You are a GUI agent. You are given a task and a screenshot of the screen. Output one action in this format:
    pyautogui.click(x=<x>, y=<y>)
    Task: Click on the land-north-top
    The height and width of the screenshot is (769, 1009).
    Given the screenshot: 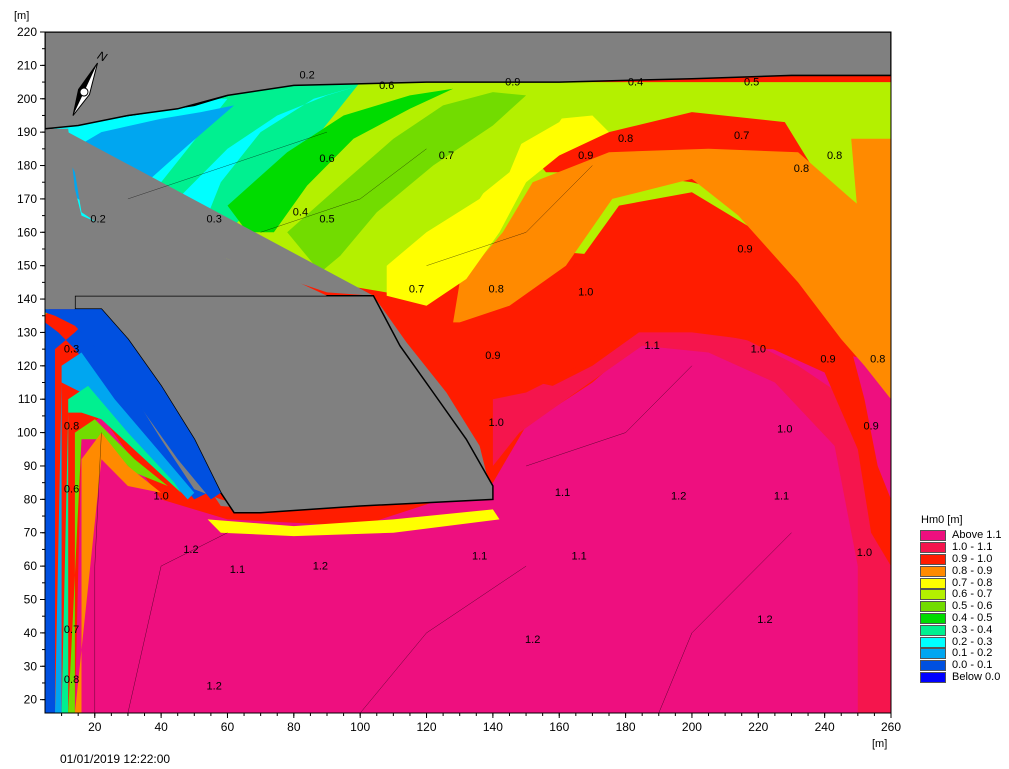 What is the action you would take?
    pyautogui.click(x=468, y=81)
    